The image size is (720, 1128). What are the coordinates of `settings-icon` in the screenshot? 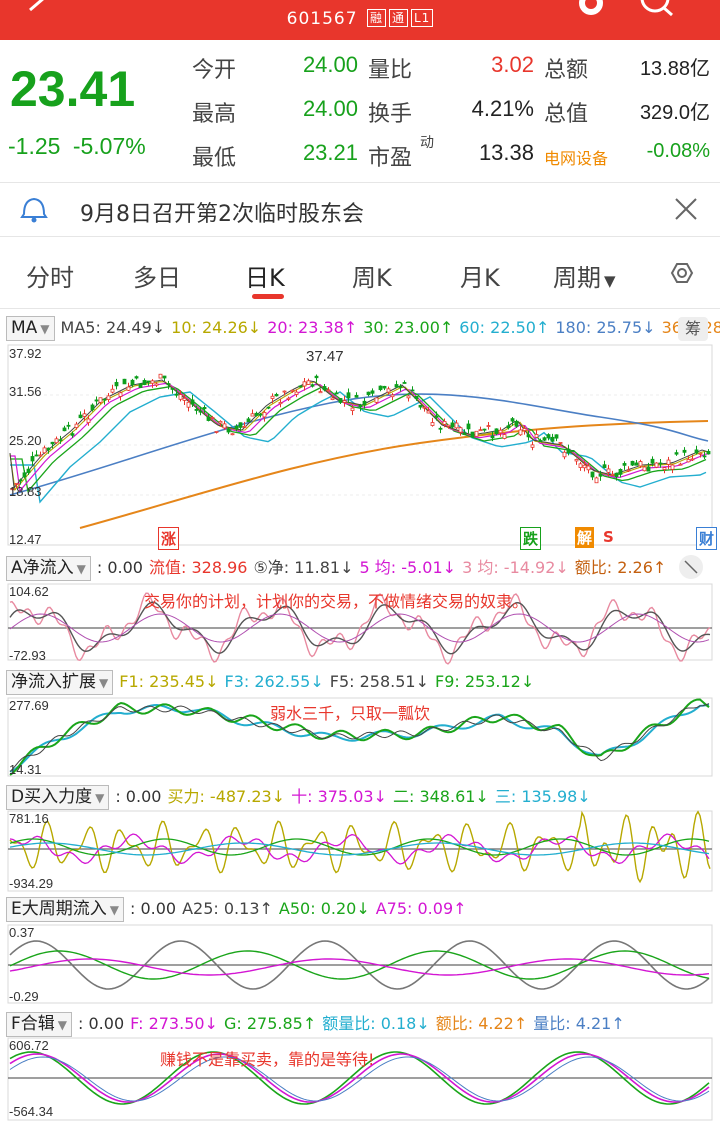 It's located at (360, 273).